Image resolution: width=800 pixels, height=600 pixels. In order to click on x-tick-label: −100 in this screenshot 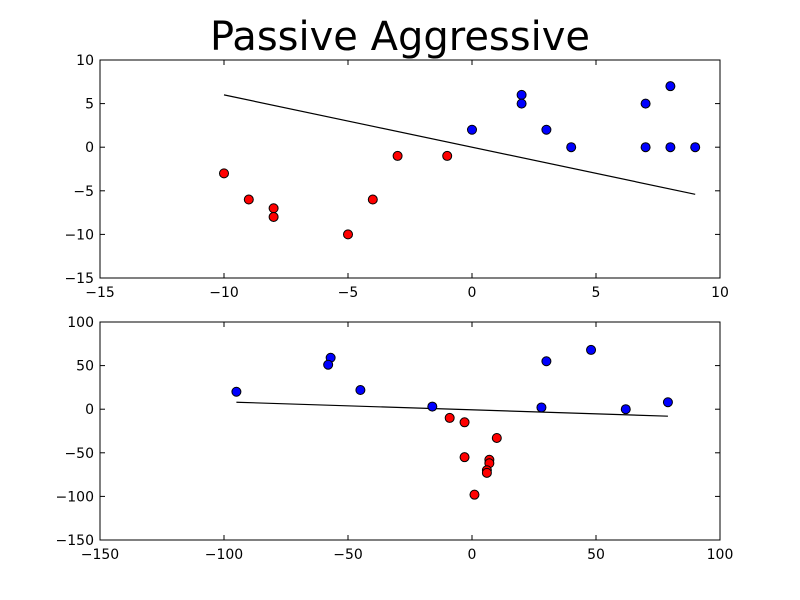, I will do `click(224, 555)`.